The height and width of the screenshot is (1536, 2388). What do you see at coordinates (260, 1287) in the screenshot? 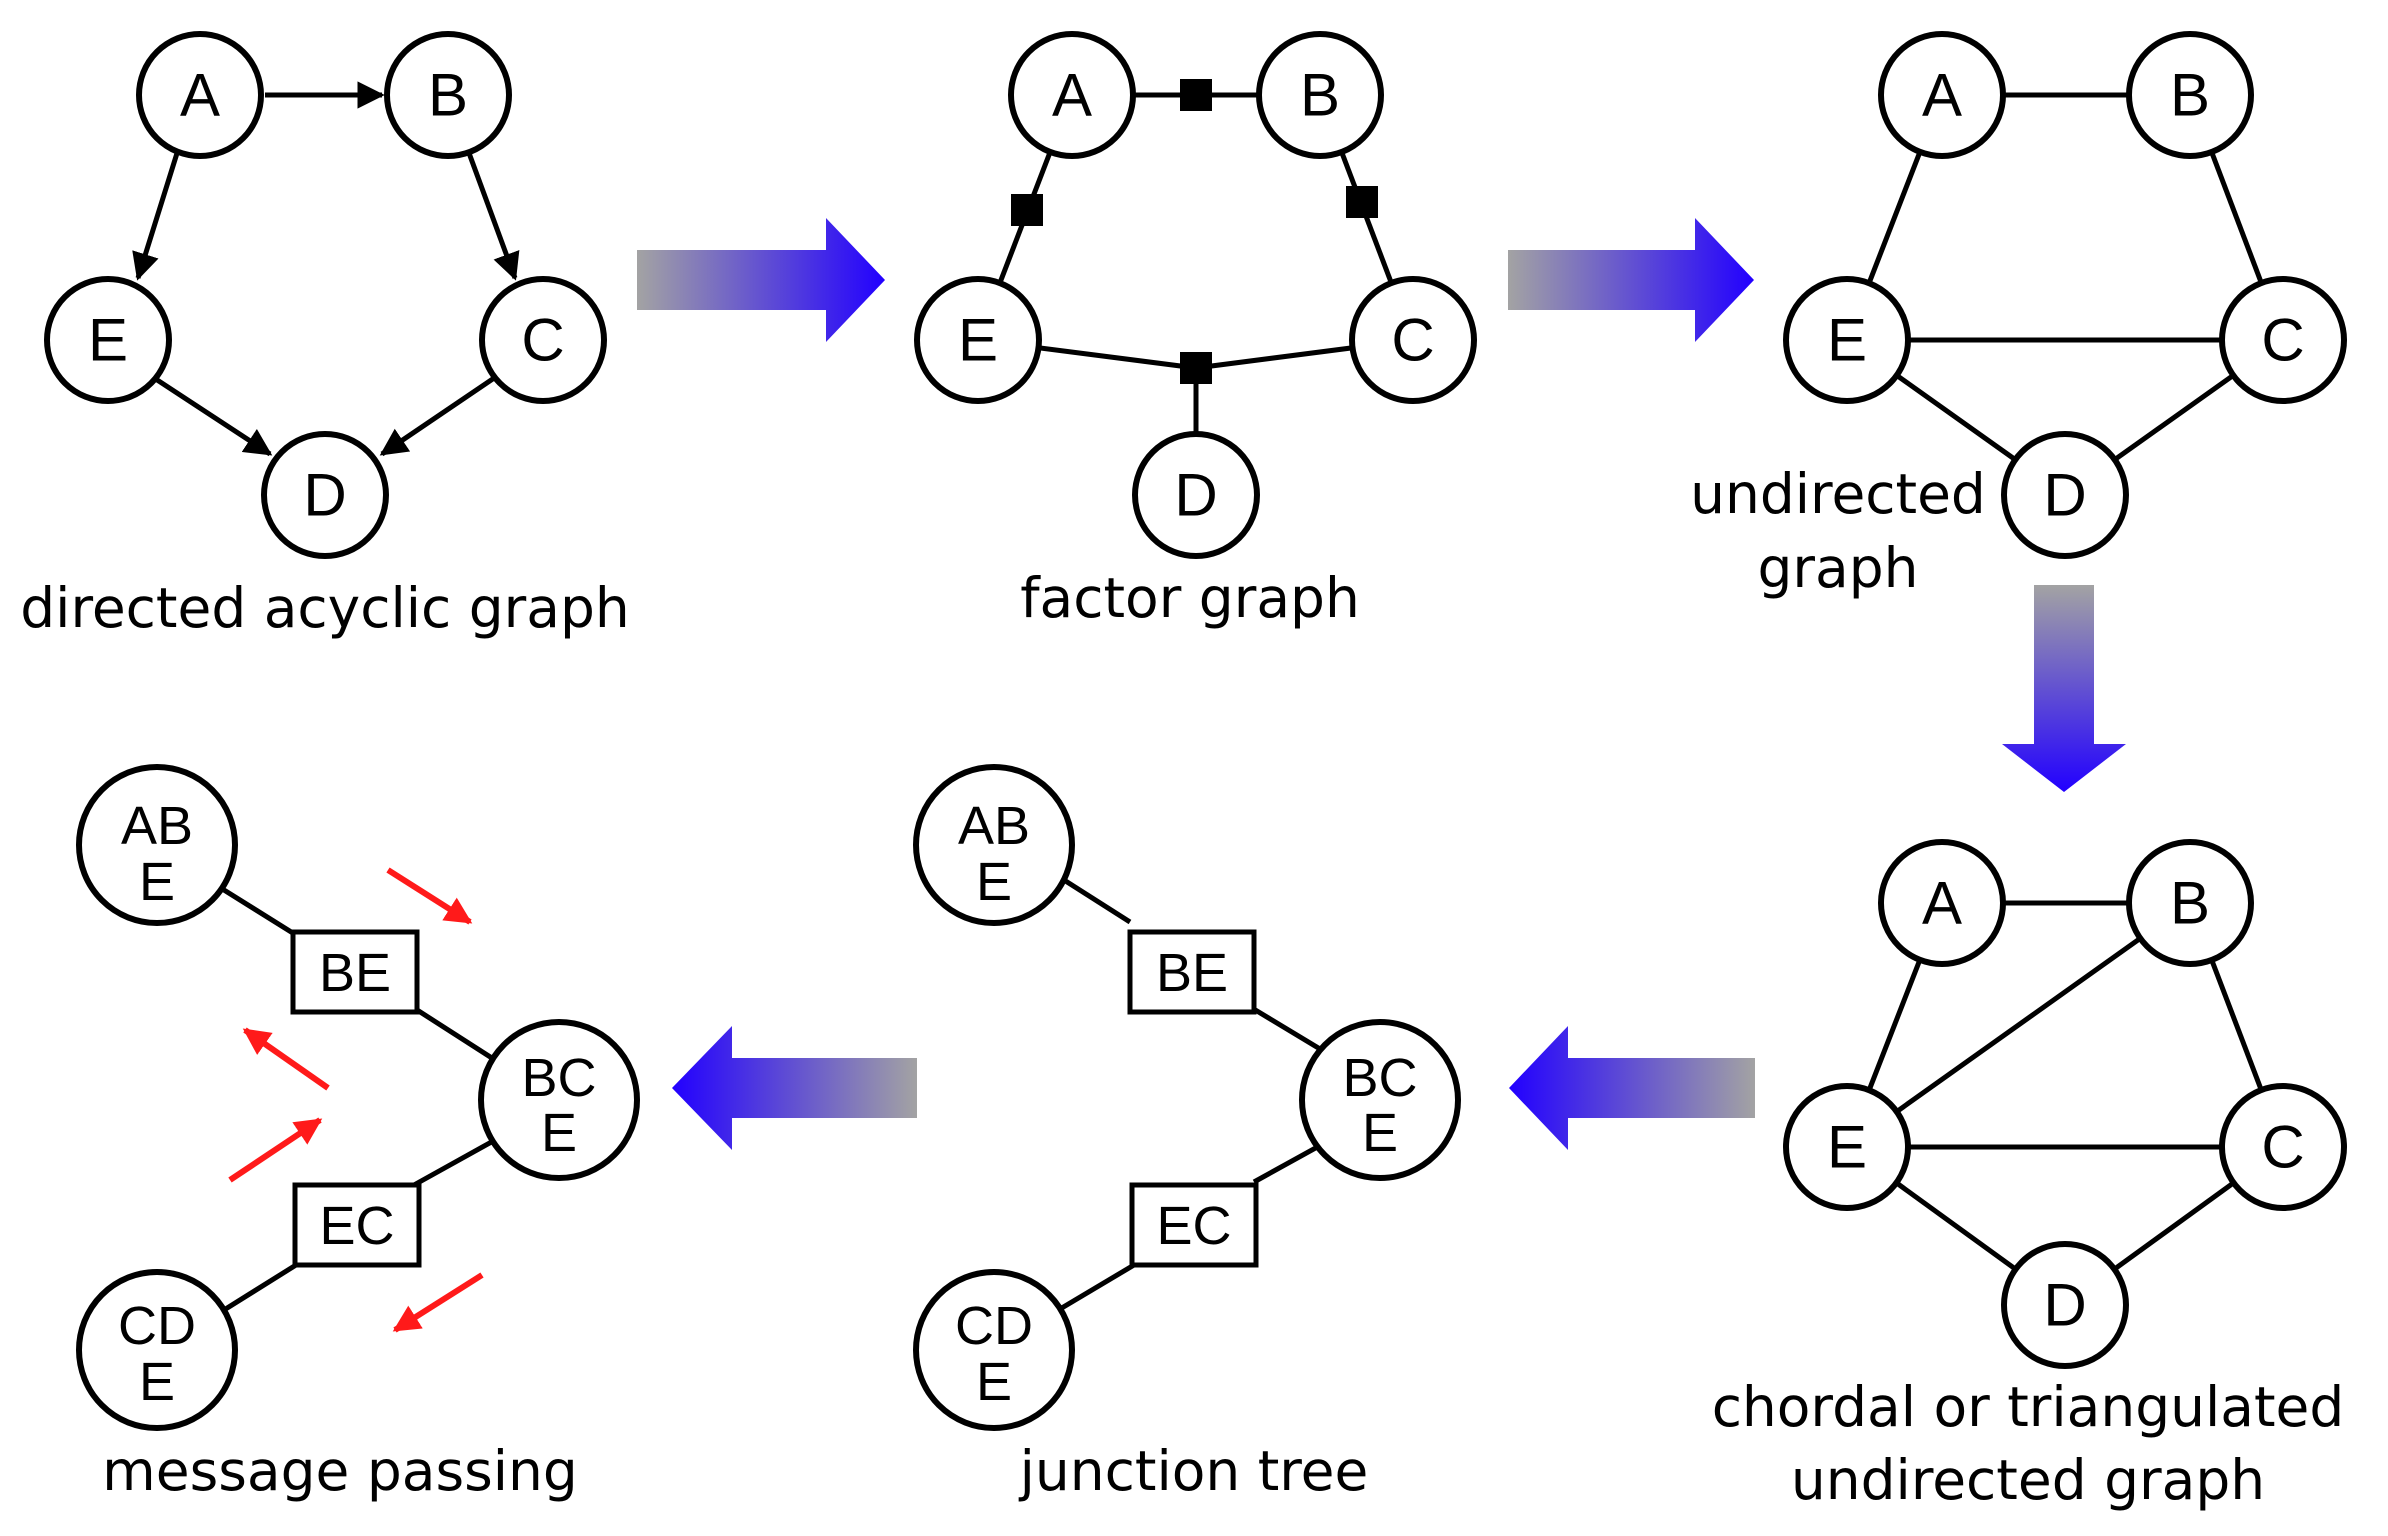
I see `message-edge-ec-cde` at bounding box center [260, 1287].